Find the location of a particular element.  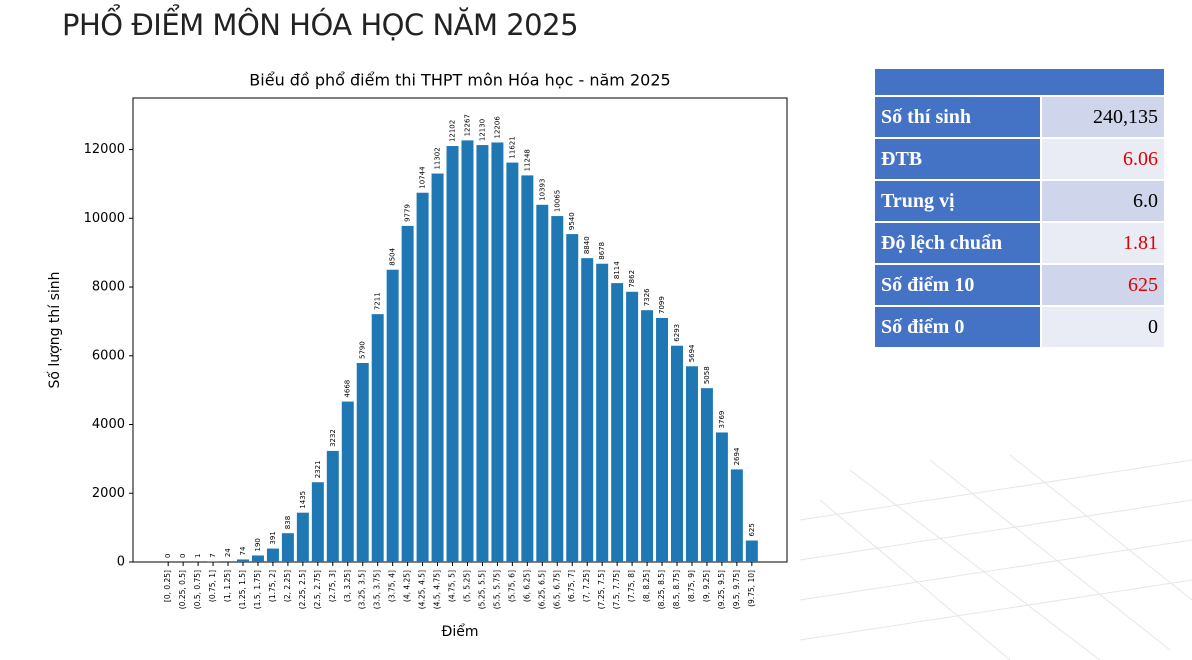

value-label: 5058 is located at coordinates (707, 375).